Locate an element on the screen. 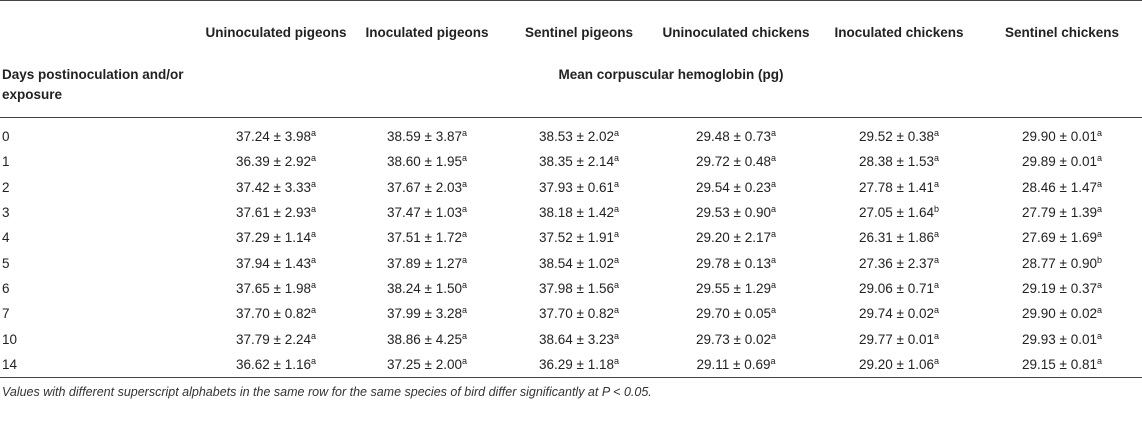  day-cell: 5 is located at coordinates (6, 263).